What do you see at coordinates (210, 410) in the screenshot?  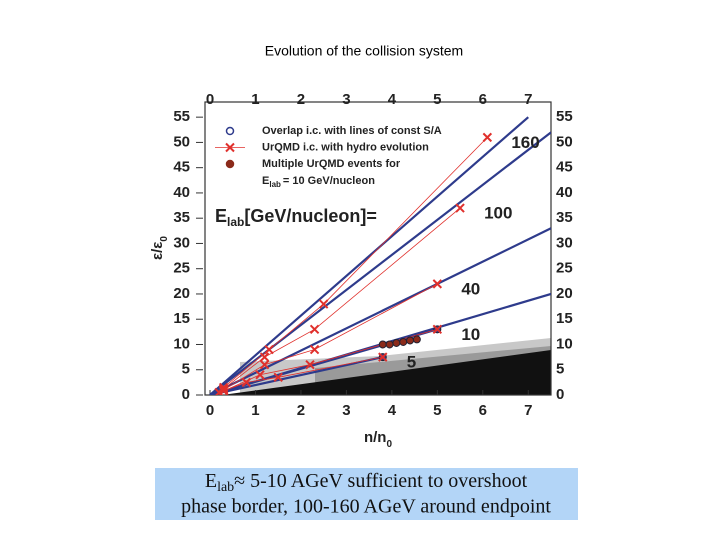 I see `x-tick-label: 0` at bounding box center [210, 410].